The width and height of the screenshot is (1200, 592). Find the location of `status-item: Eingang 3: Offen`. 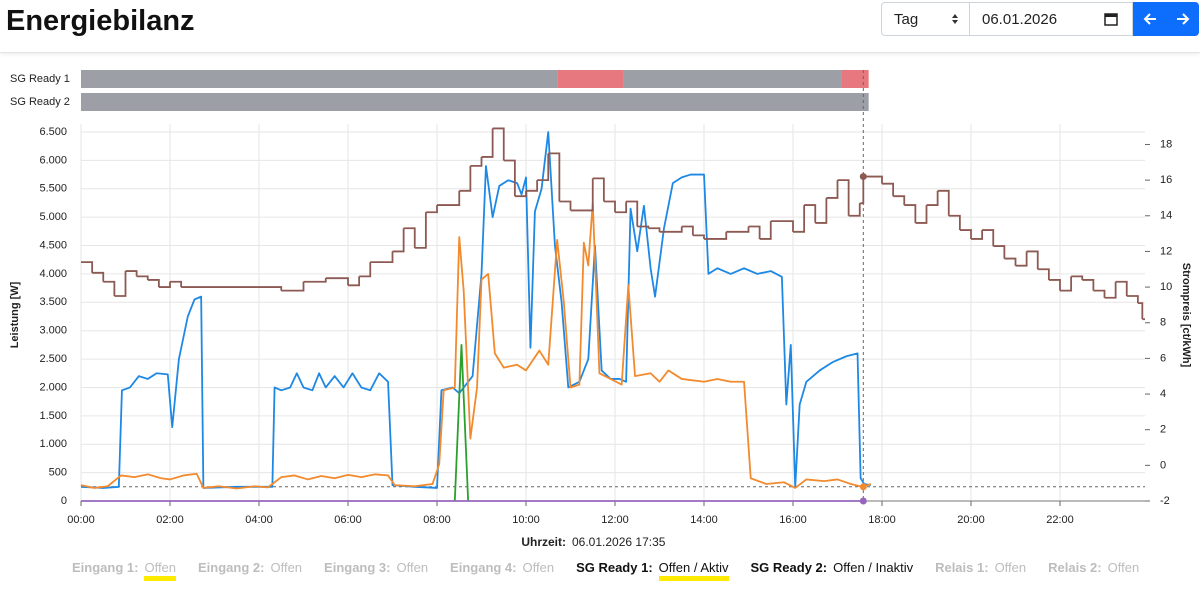

status-item: Eingang 3: Offen is located at coordinates (376, 567).